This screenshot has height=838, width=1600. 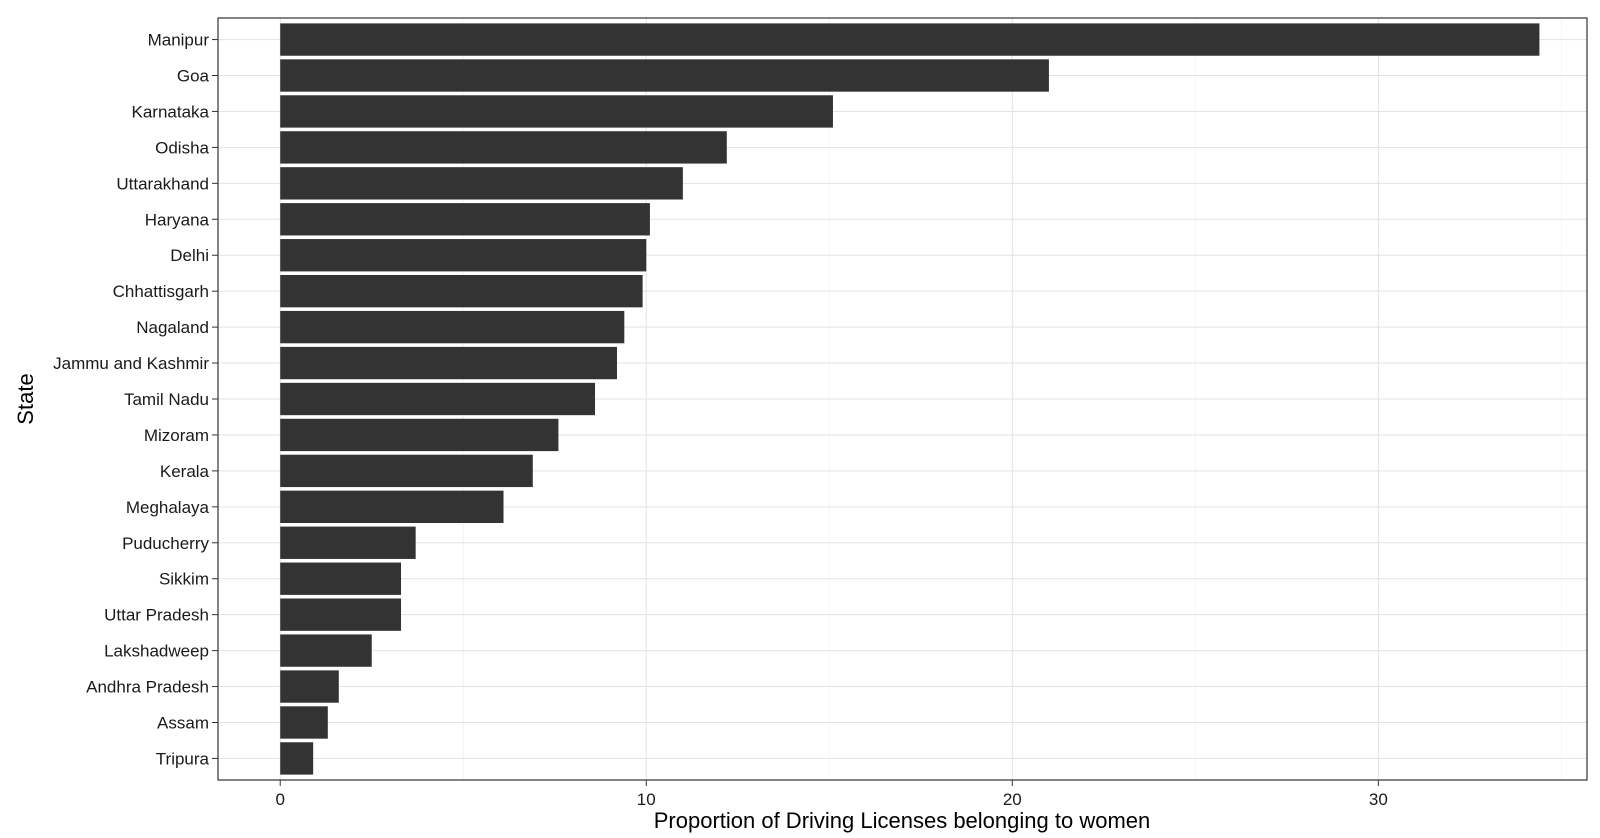 I want to click on bar-uttarakhand, so click(x=481, y=183).